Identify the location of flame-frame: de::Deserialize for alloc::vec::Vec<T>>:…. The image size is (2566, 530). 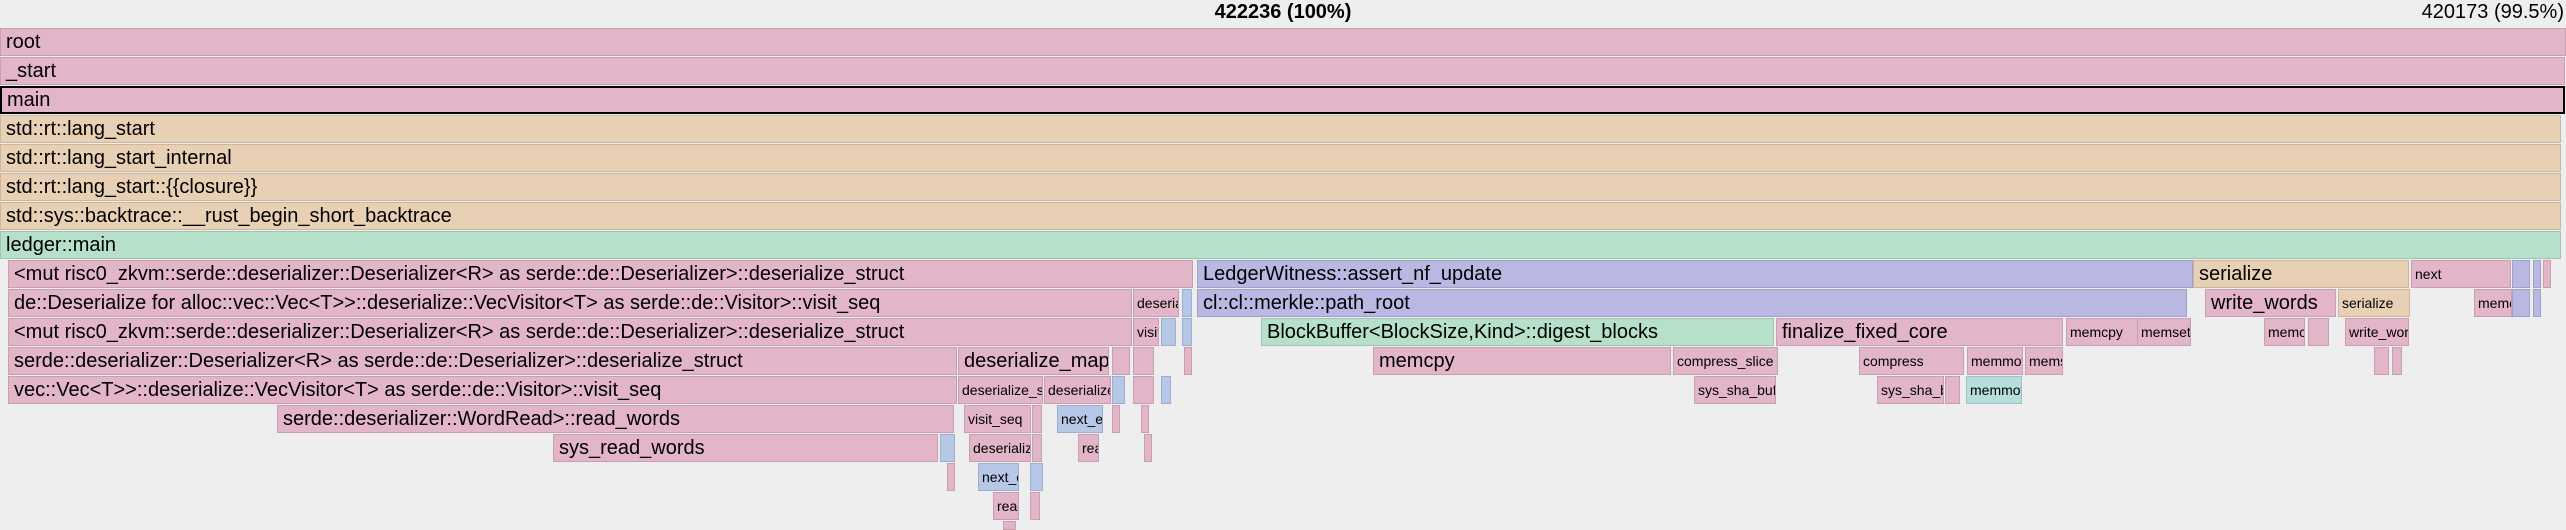
(570, 303).